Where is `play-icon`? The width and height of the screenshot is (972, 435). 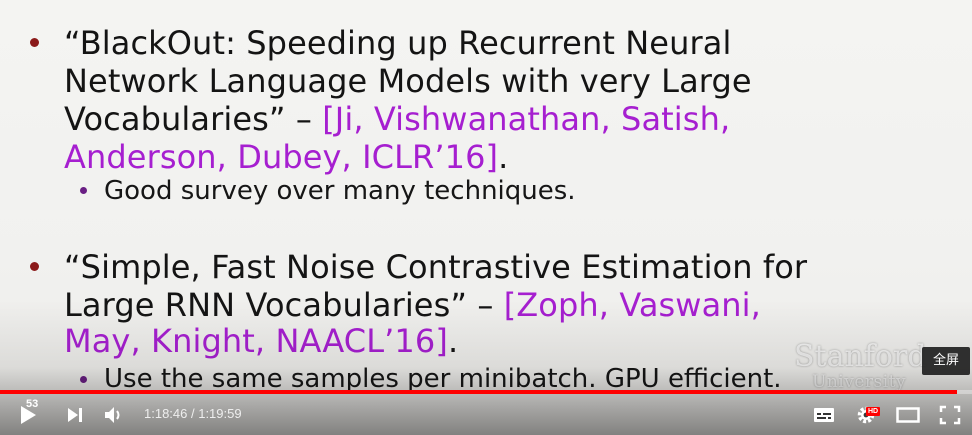
play-icon is located at coordinates (28, 414).